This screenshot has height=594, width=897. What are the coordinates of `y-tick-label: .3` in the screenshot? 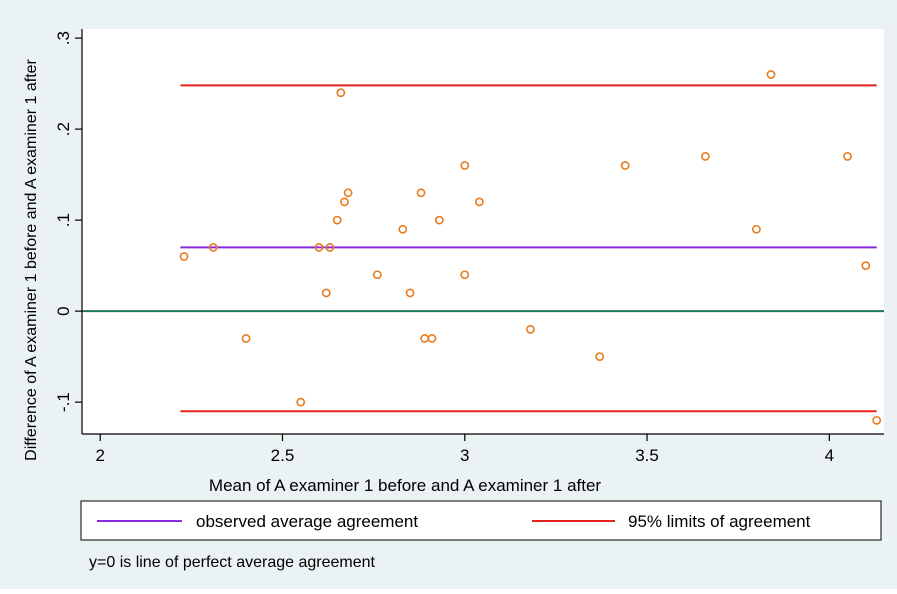 It's located at (63, 38).